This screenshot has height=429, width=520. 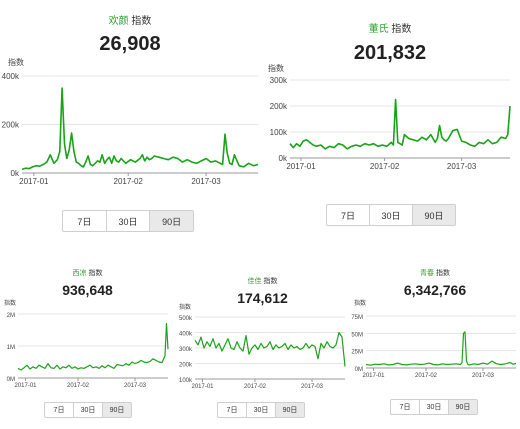 I want to click on index-value: 6,342,766, so click(x=435, y=290).